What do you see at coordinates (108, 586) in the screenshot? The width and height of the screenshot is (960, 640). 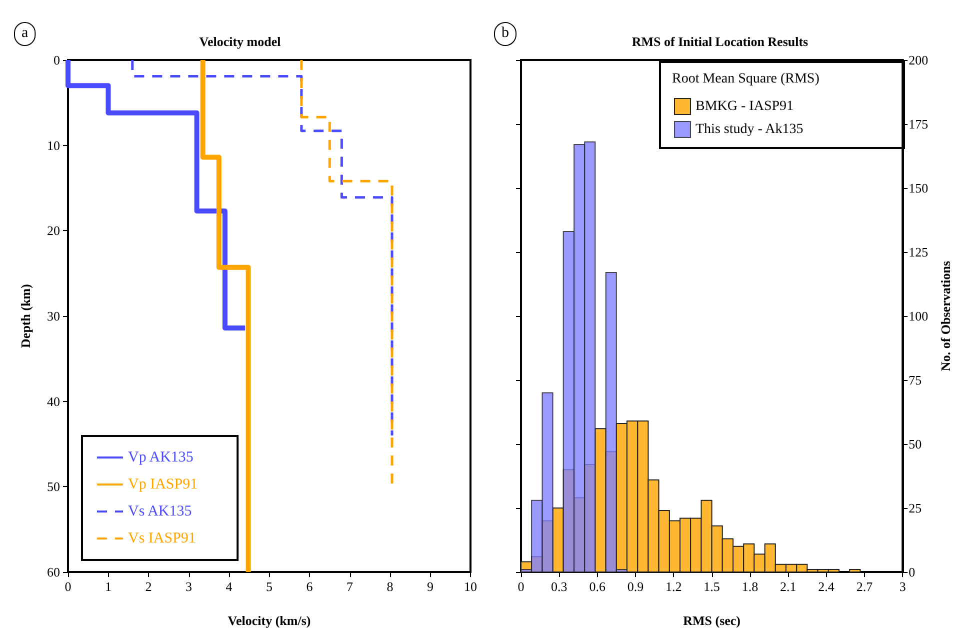 I see `x-tick-label: 1` at bounding box center [108, 586].